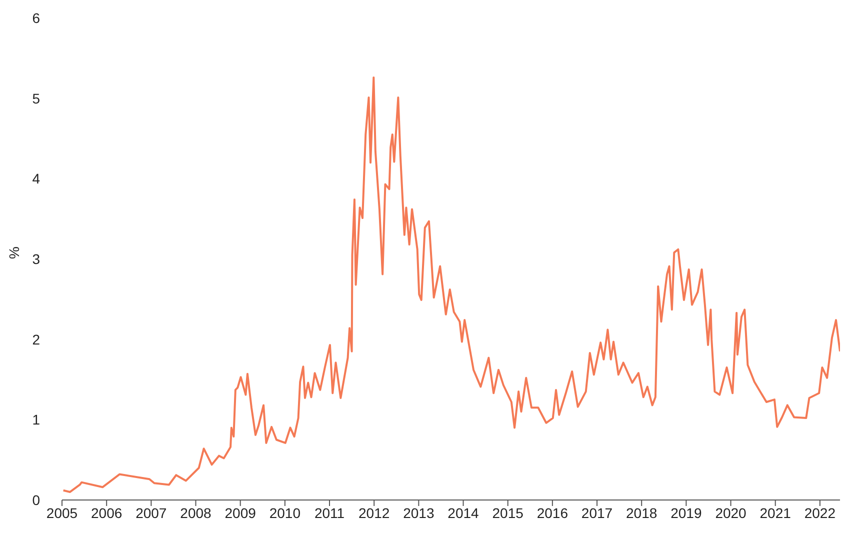  I want to click on x-tick-label: 2011, so click(329, 512).